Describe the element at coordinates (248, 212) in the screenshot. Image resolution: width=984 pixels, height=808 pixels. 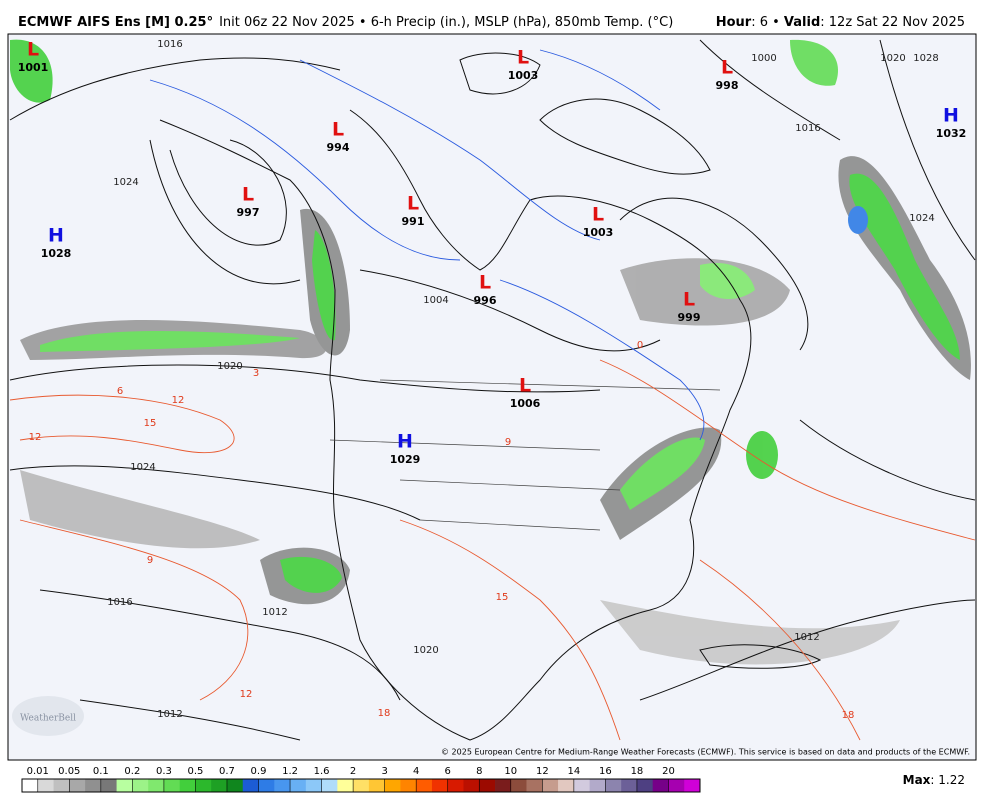
I see `center-value: 997` at that location.